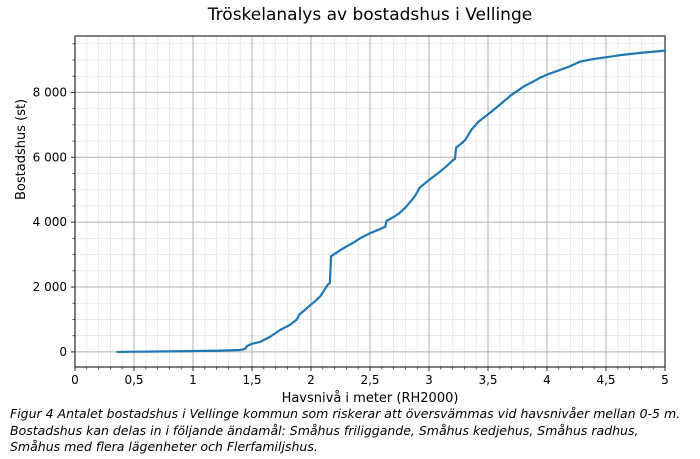 The image size is (700, 459). I want to click on x-tick-label: 4,5, so click(605, 380).